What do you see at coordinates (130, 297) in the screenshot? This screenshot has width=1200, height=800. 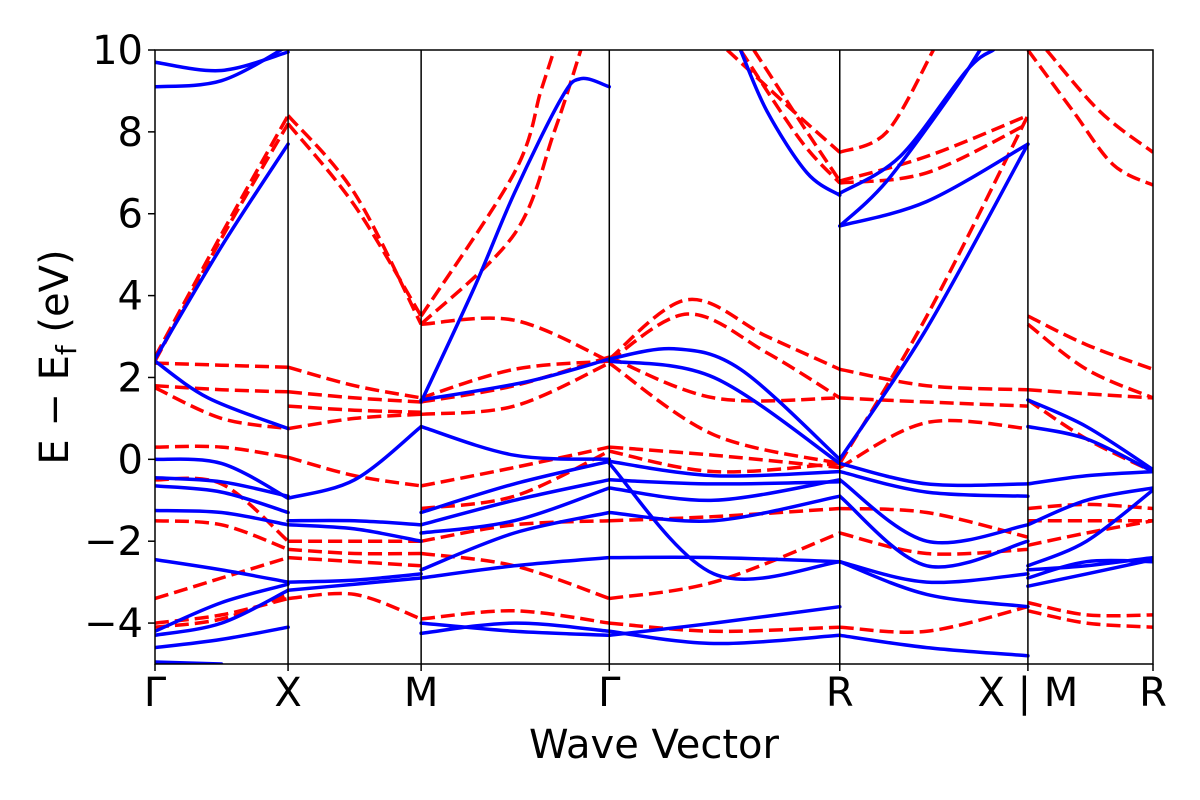 I see `y-tick-label: 4` at bounding box center [130, 297].